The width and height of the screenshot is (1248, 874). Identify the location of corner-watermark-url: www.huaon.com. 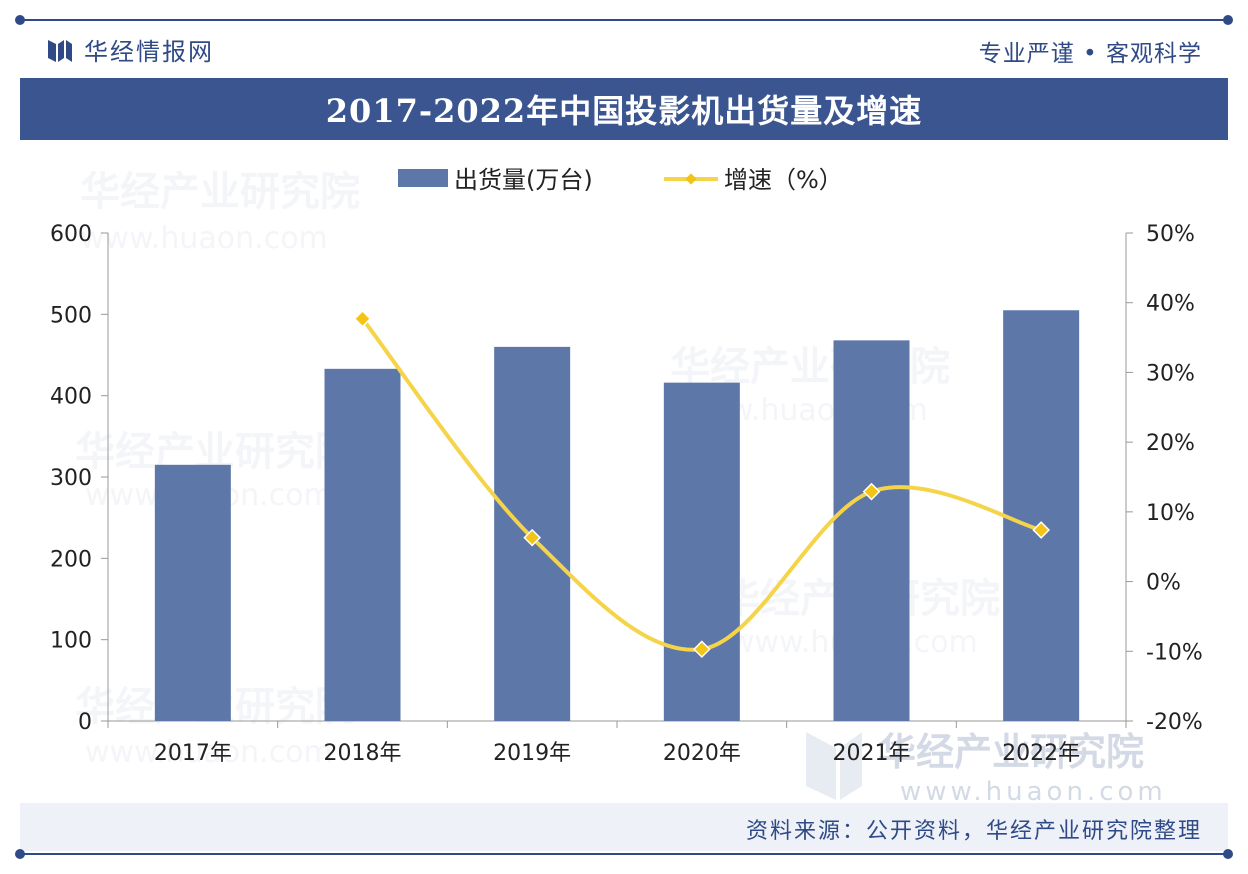
(1033, 792).